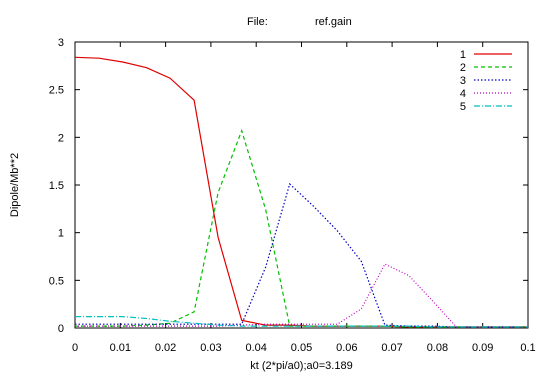 Image resolution: width=536 pixels, height=376 pixels. I want to click on x-tick-label: 0.01, so click(120, 348).